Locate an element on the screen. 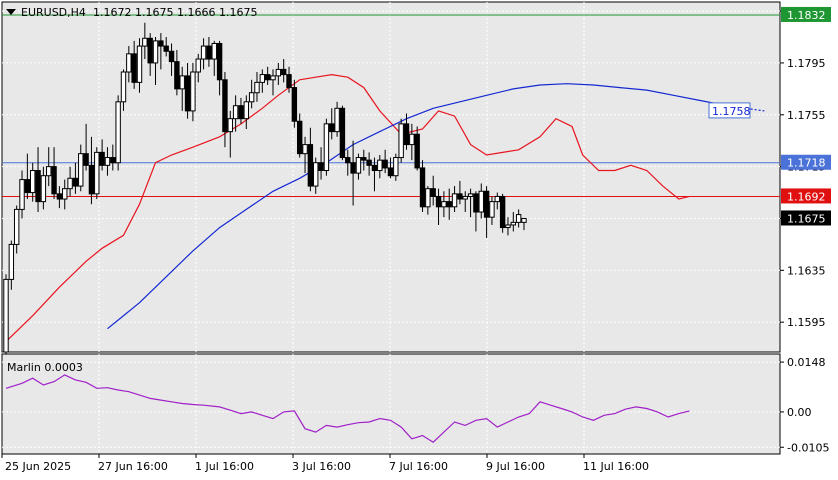  level-badge-label: 1.1832 is located at coordinates (806, 15).